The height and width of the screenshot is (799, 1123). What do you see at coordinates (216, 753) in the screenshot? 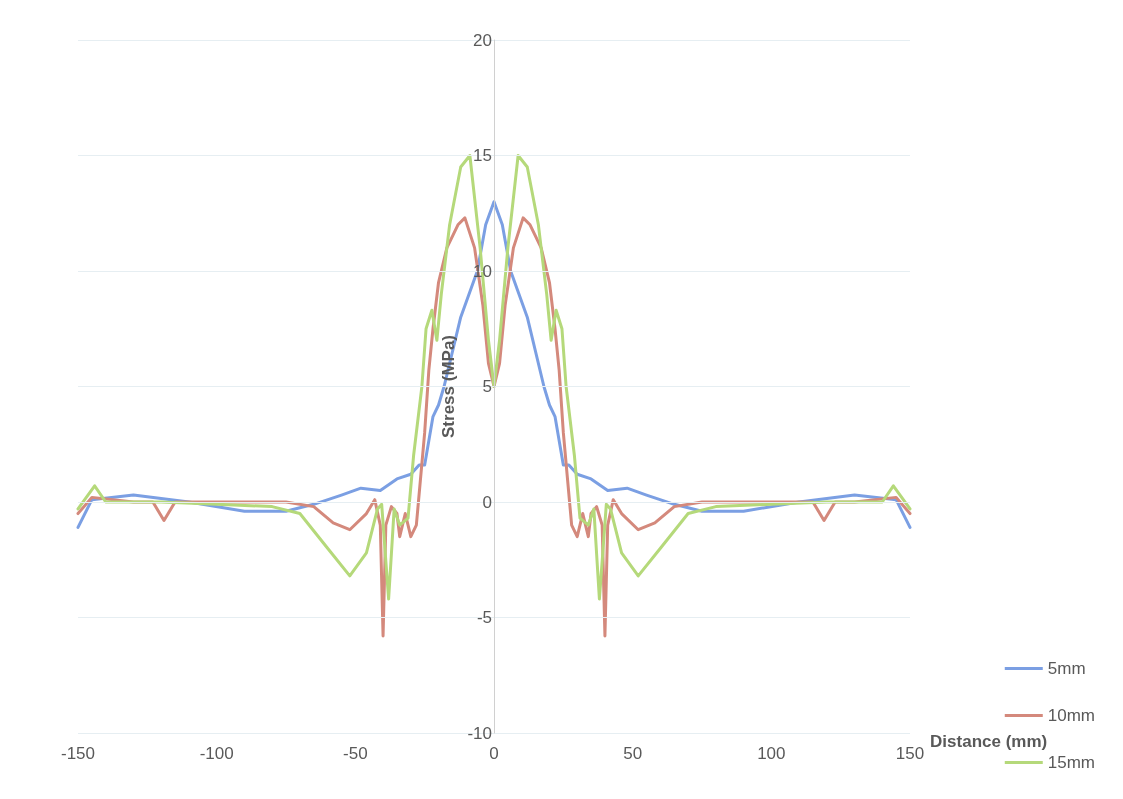
I see `x-tick-label: -100` at bounding box center [216, 753].